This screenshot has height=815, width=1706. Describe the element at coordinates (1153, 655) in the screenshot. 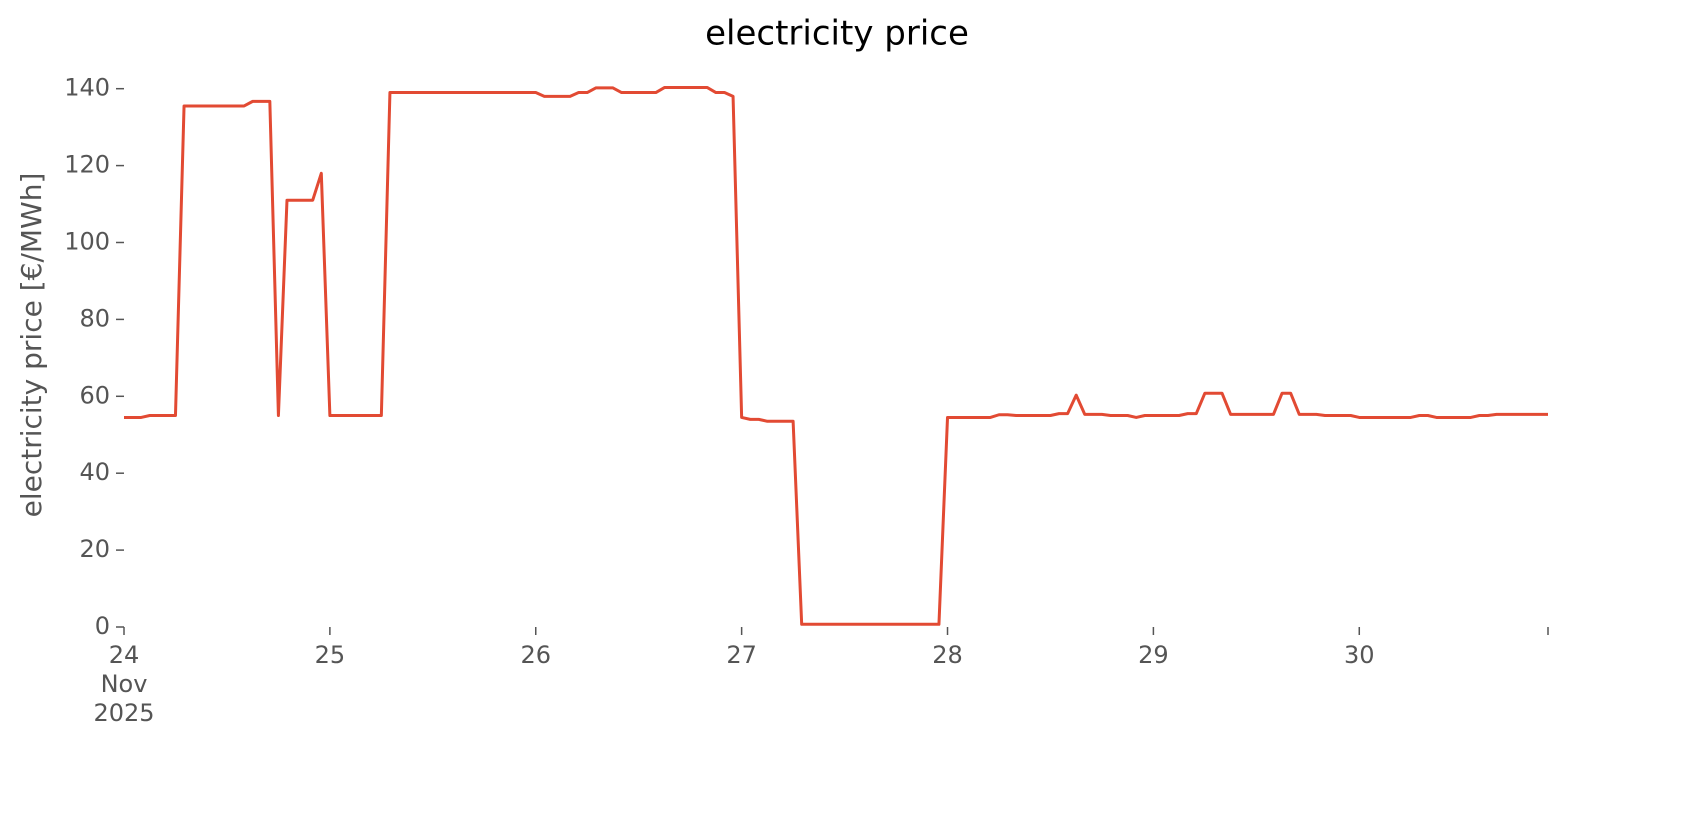

I see `x-tick-label: 29` at that location.